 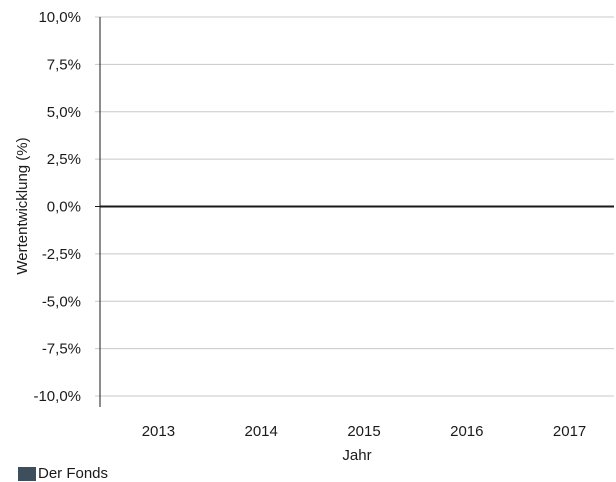 I want to click on legend: Der Fonds, so click(x=63, y=473).